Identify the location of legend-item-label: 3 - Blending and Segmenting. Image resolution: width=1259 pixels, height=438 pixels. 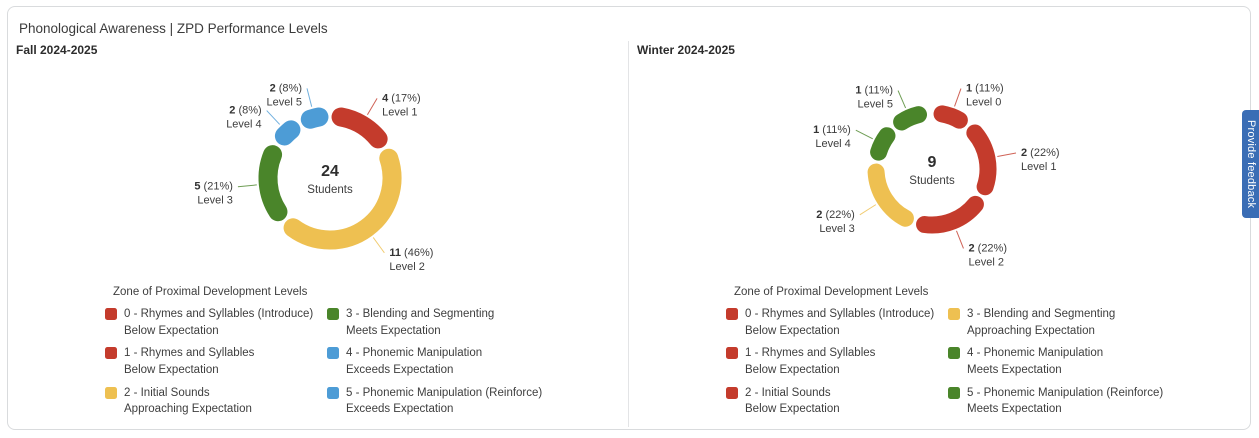
(1041, 314).